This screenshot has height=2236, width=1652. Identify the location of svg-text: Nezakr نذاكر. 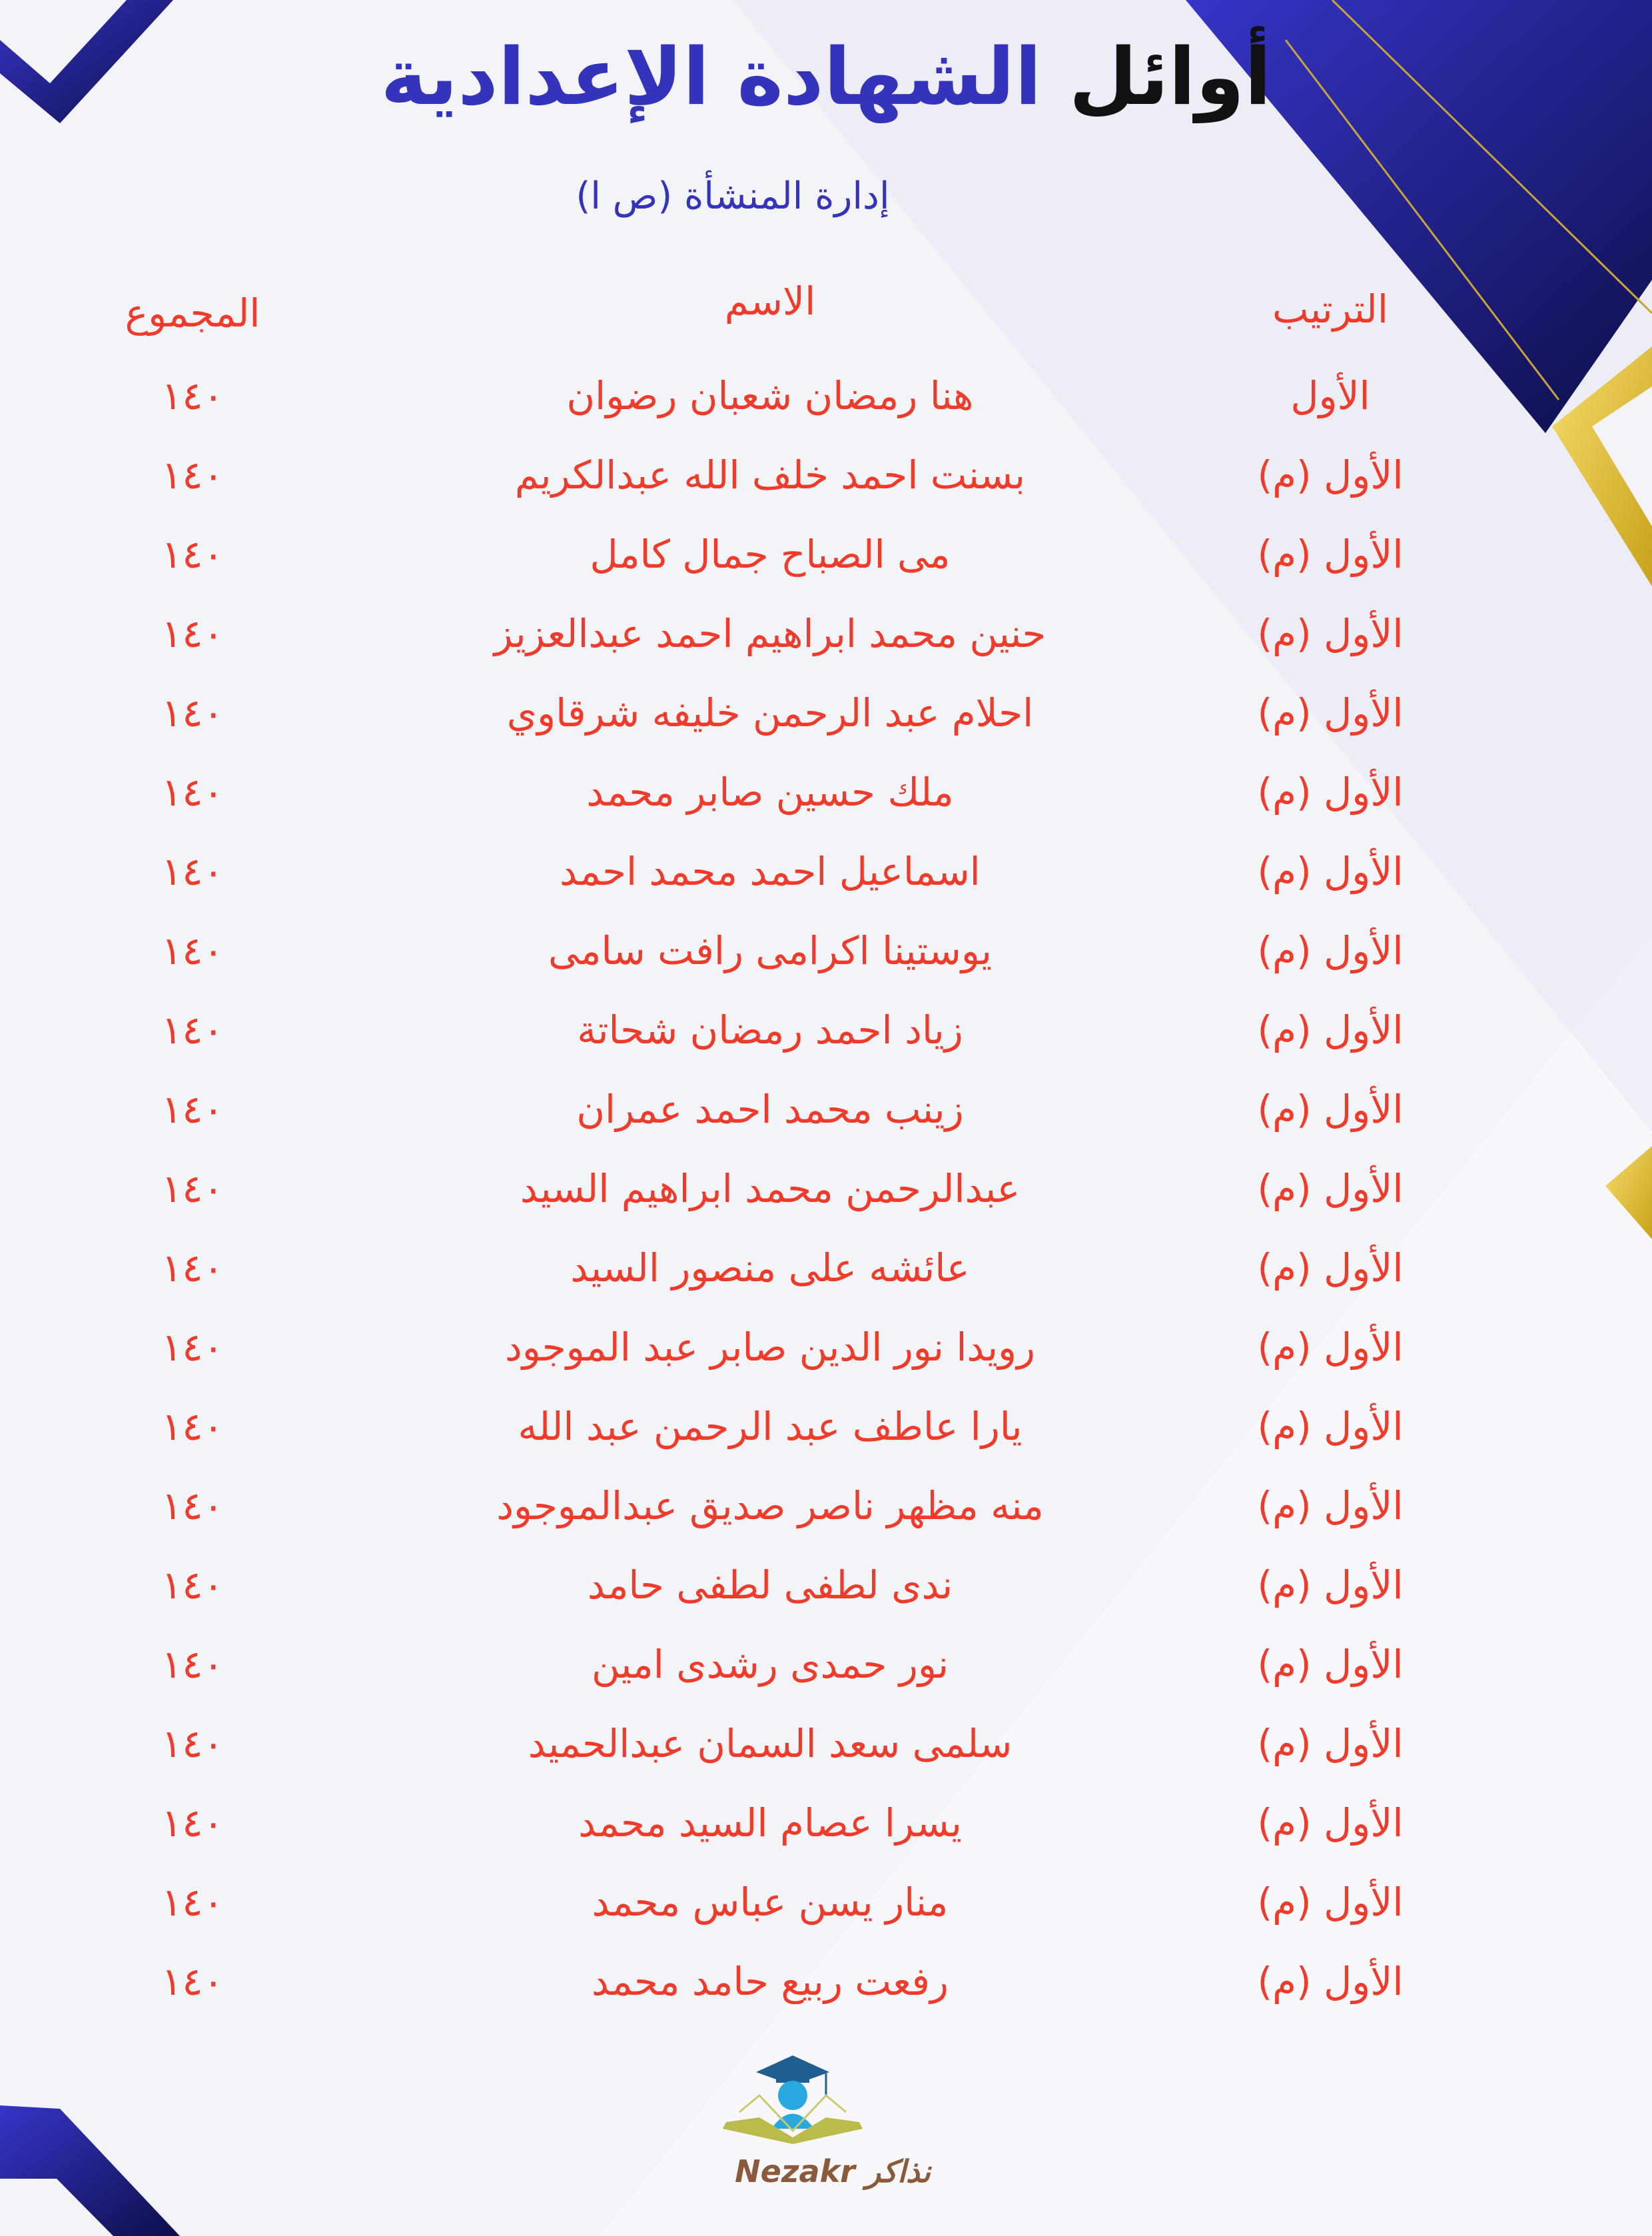
(833, 2171).